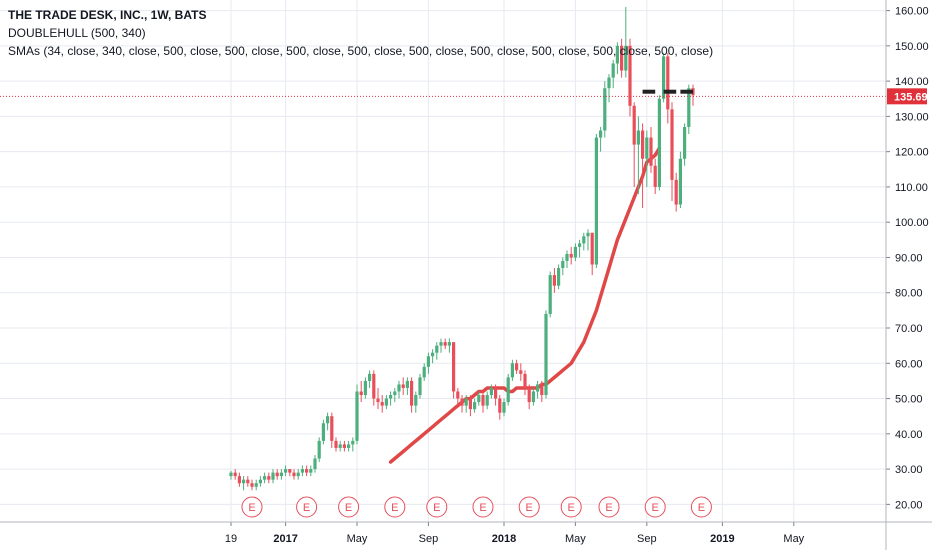 Image resolution: width=932 pixels, height=550 pixels. What do you see at coordinates (77, 33) in the screenshot?
I see `indicator-doublehull-label: DOUBLEHULL (500, 340)` at bounding box center [77, 33].